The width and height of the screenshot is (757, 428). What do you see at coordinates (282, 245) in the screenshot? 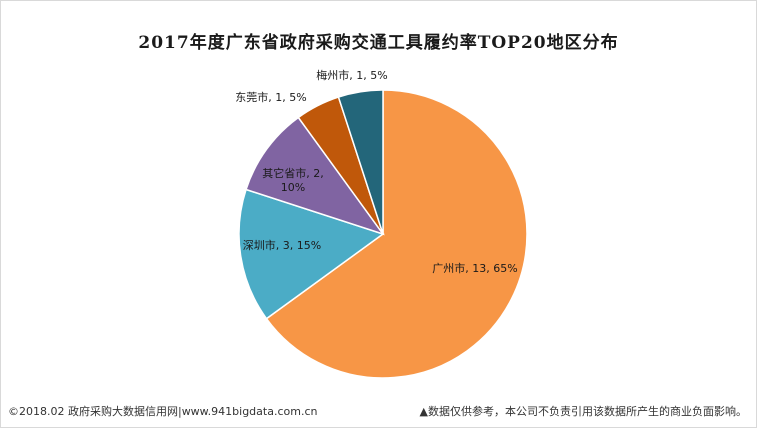
I see `data-label-1: 深圳市, 3, 15%` at bounding box center [282, 245].